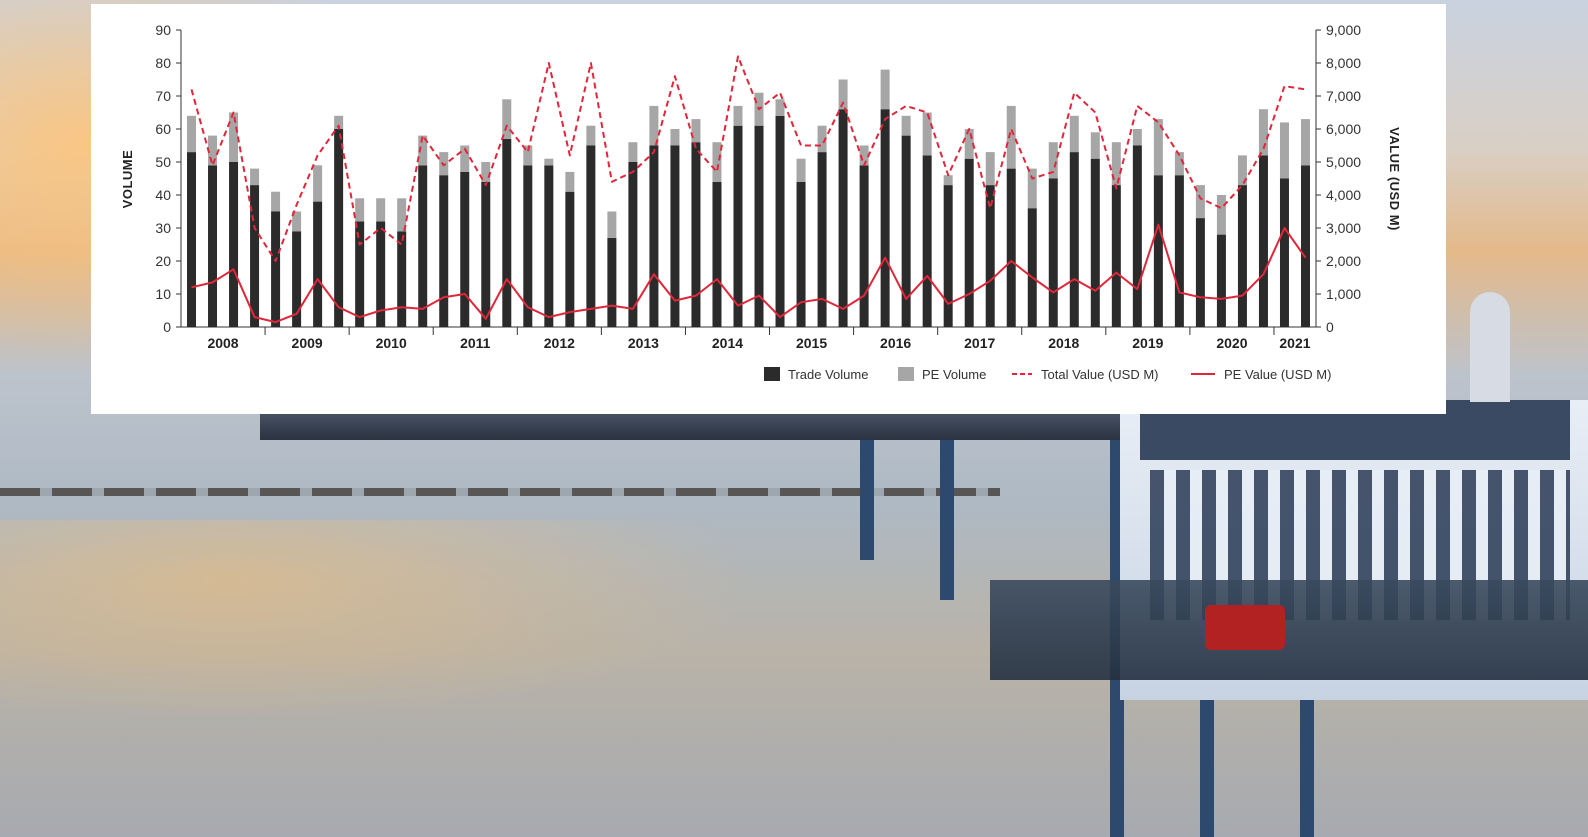 This screenshot has width=1588, height=837. Describe the element at coordinates (1231, 343) in the screenshot. I see `year-label: 2020` at that location.